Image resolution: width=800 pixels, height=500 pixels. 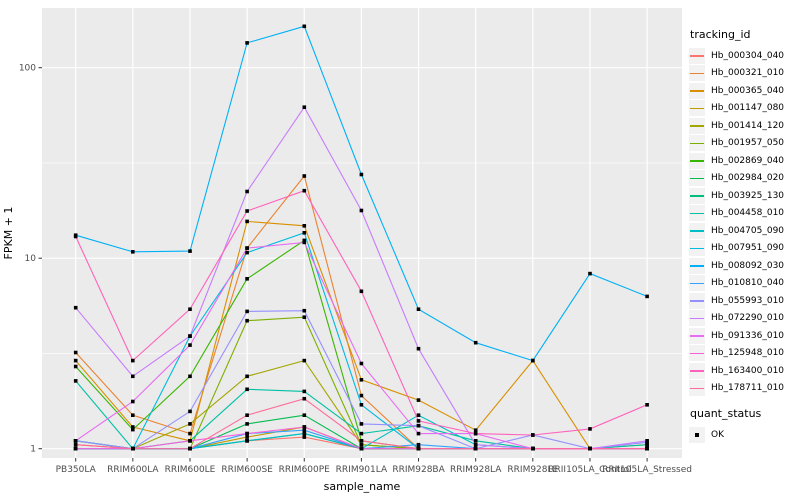 I want to click on legend-entry: Hb_002869_040, so click(x=744, y=161).